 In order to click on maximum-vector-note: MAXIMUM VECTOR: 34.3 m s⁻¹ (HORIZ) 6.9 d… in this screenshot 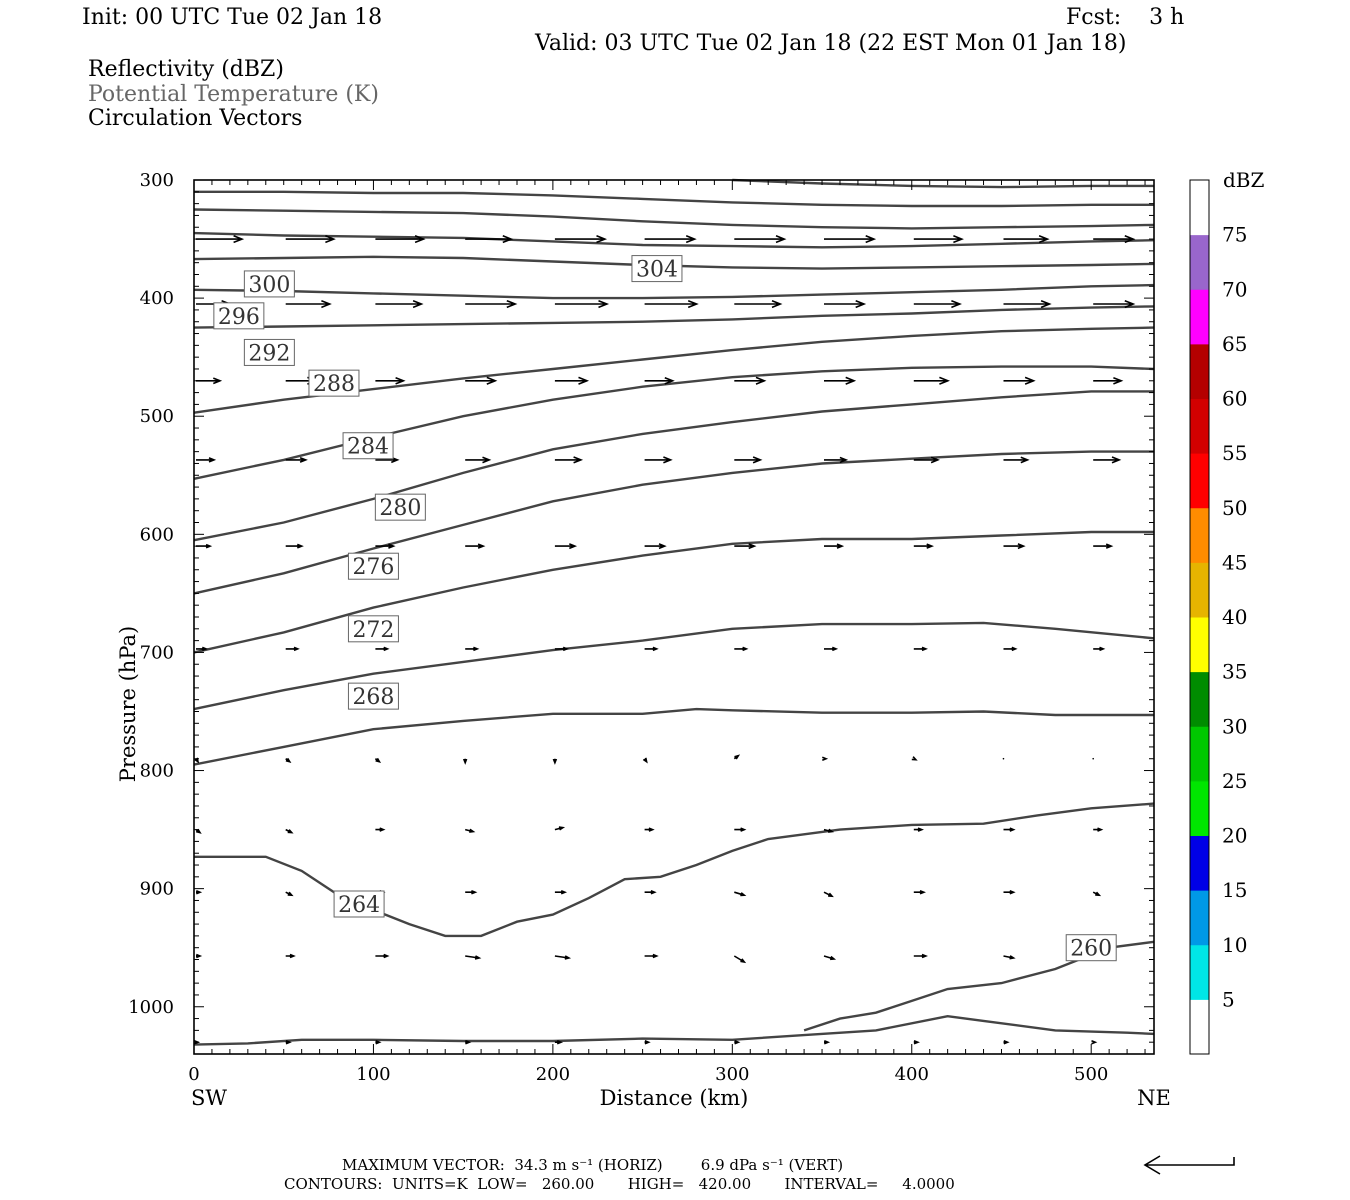, I will do `click(593, 1165)`.